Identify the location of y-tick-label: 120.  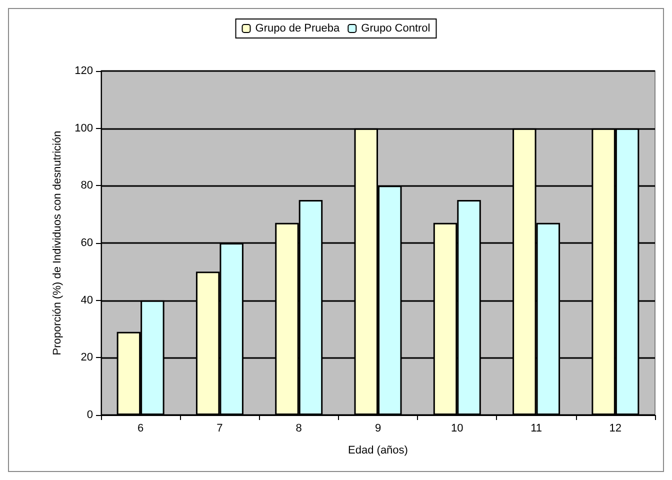
(83, 71).